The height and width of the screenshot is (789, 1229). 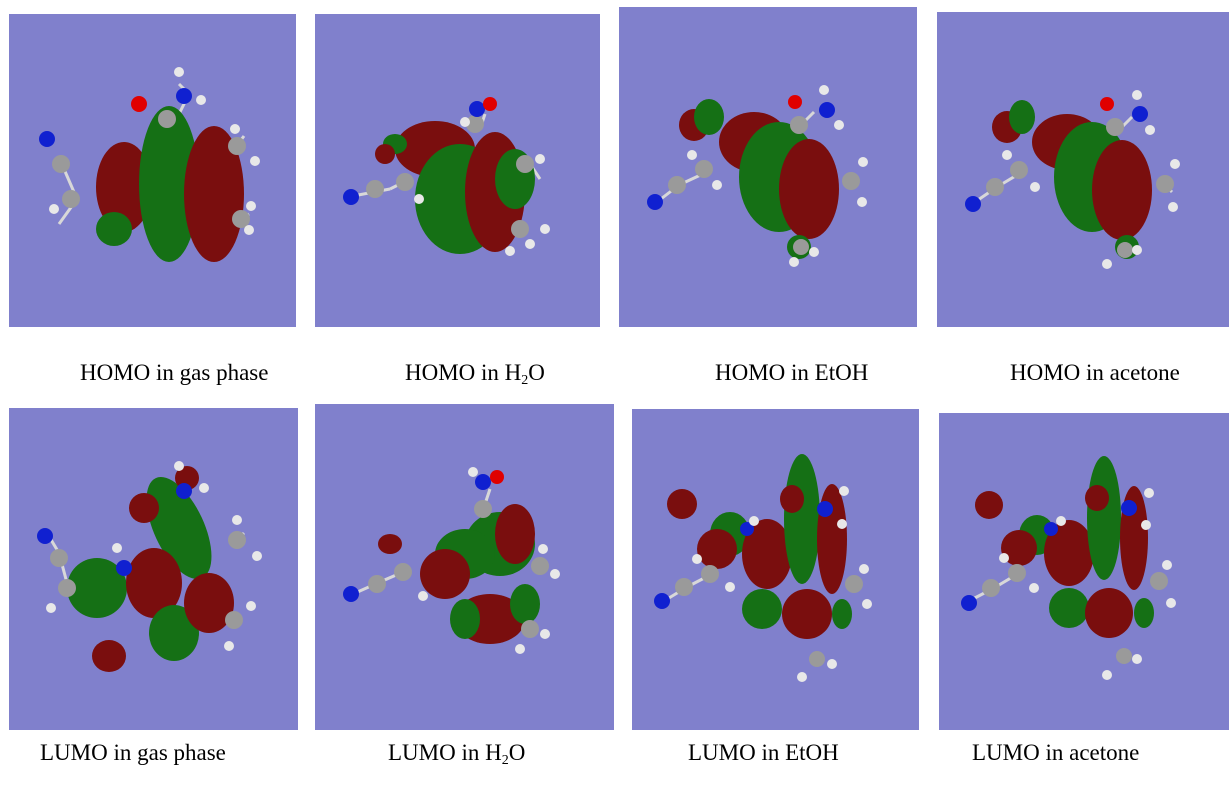 I want to click on caption-homo-etoh: HOMO in EtOH, so click(x=792, y=372).